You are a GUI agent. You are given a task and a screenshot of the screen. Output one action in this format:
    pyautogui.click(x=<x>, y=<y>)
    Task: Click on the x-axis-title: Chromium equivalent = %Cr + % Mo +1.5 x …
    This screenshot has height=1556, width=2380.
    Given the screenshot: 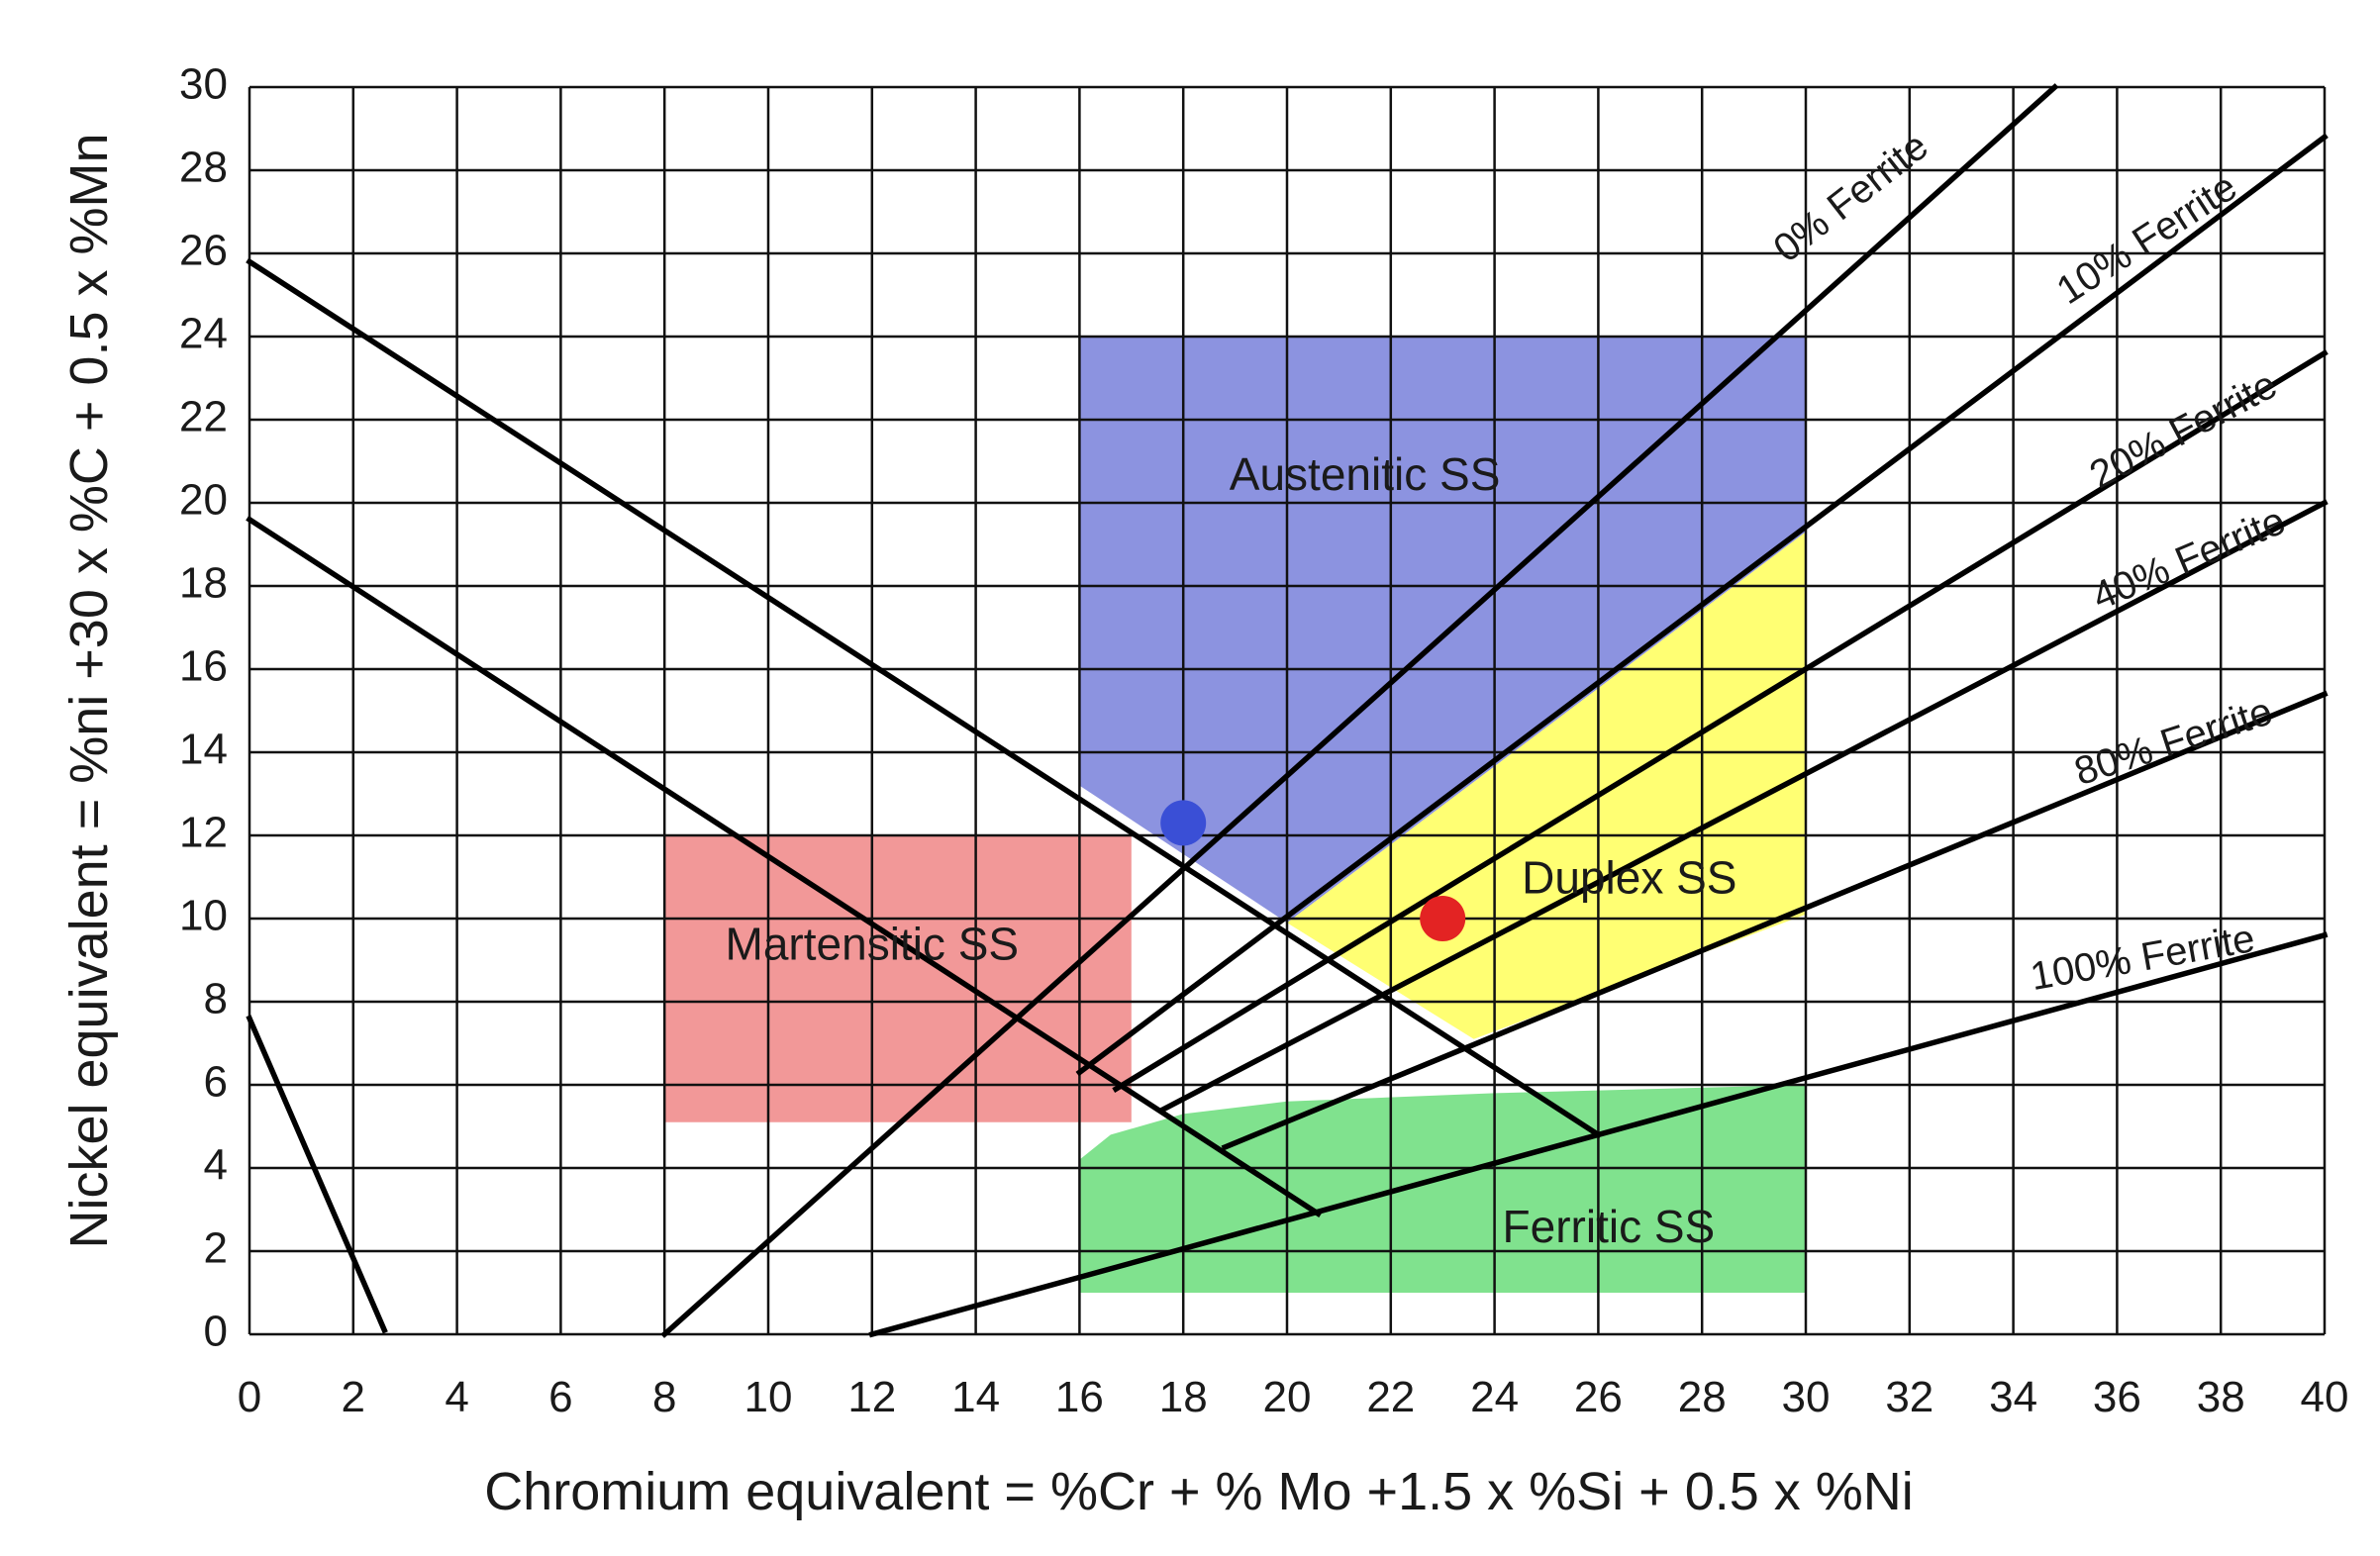 What is the action you would take?
    pyautogui.click(x=1199, y=1492)
    